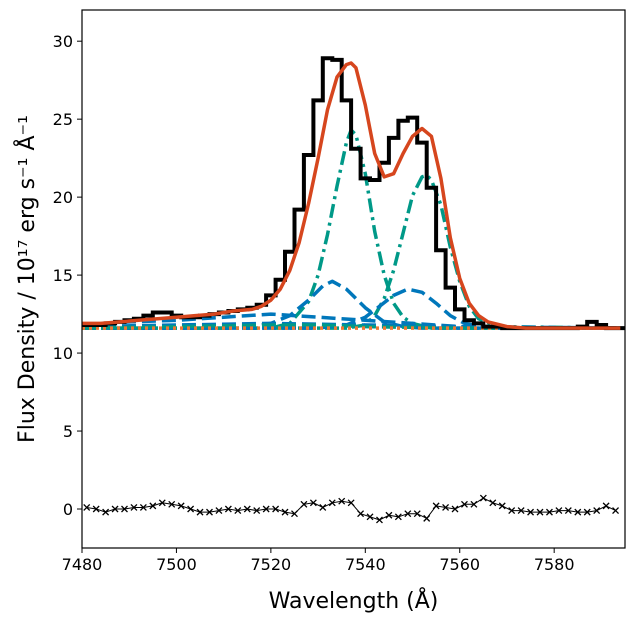  What do you see at coordinates (63, 119) in the screenshot?
I see `y-tick-label: 25` at bounding box center [63, 119].